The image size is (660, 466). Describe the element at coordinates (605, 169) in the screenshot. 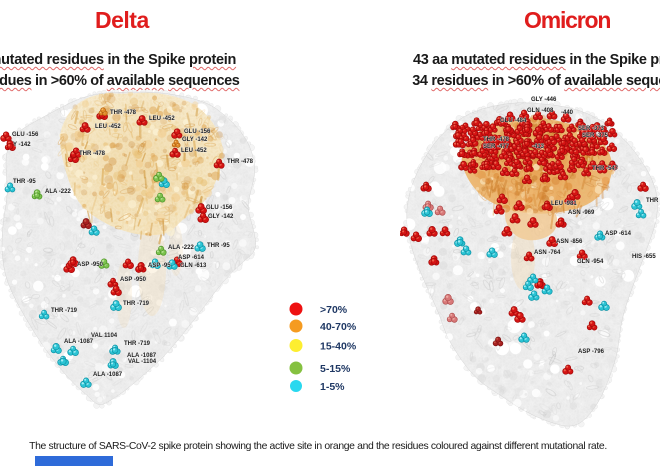

I see `svg-text: THR -547` at that location.